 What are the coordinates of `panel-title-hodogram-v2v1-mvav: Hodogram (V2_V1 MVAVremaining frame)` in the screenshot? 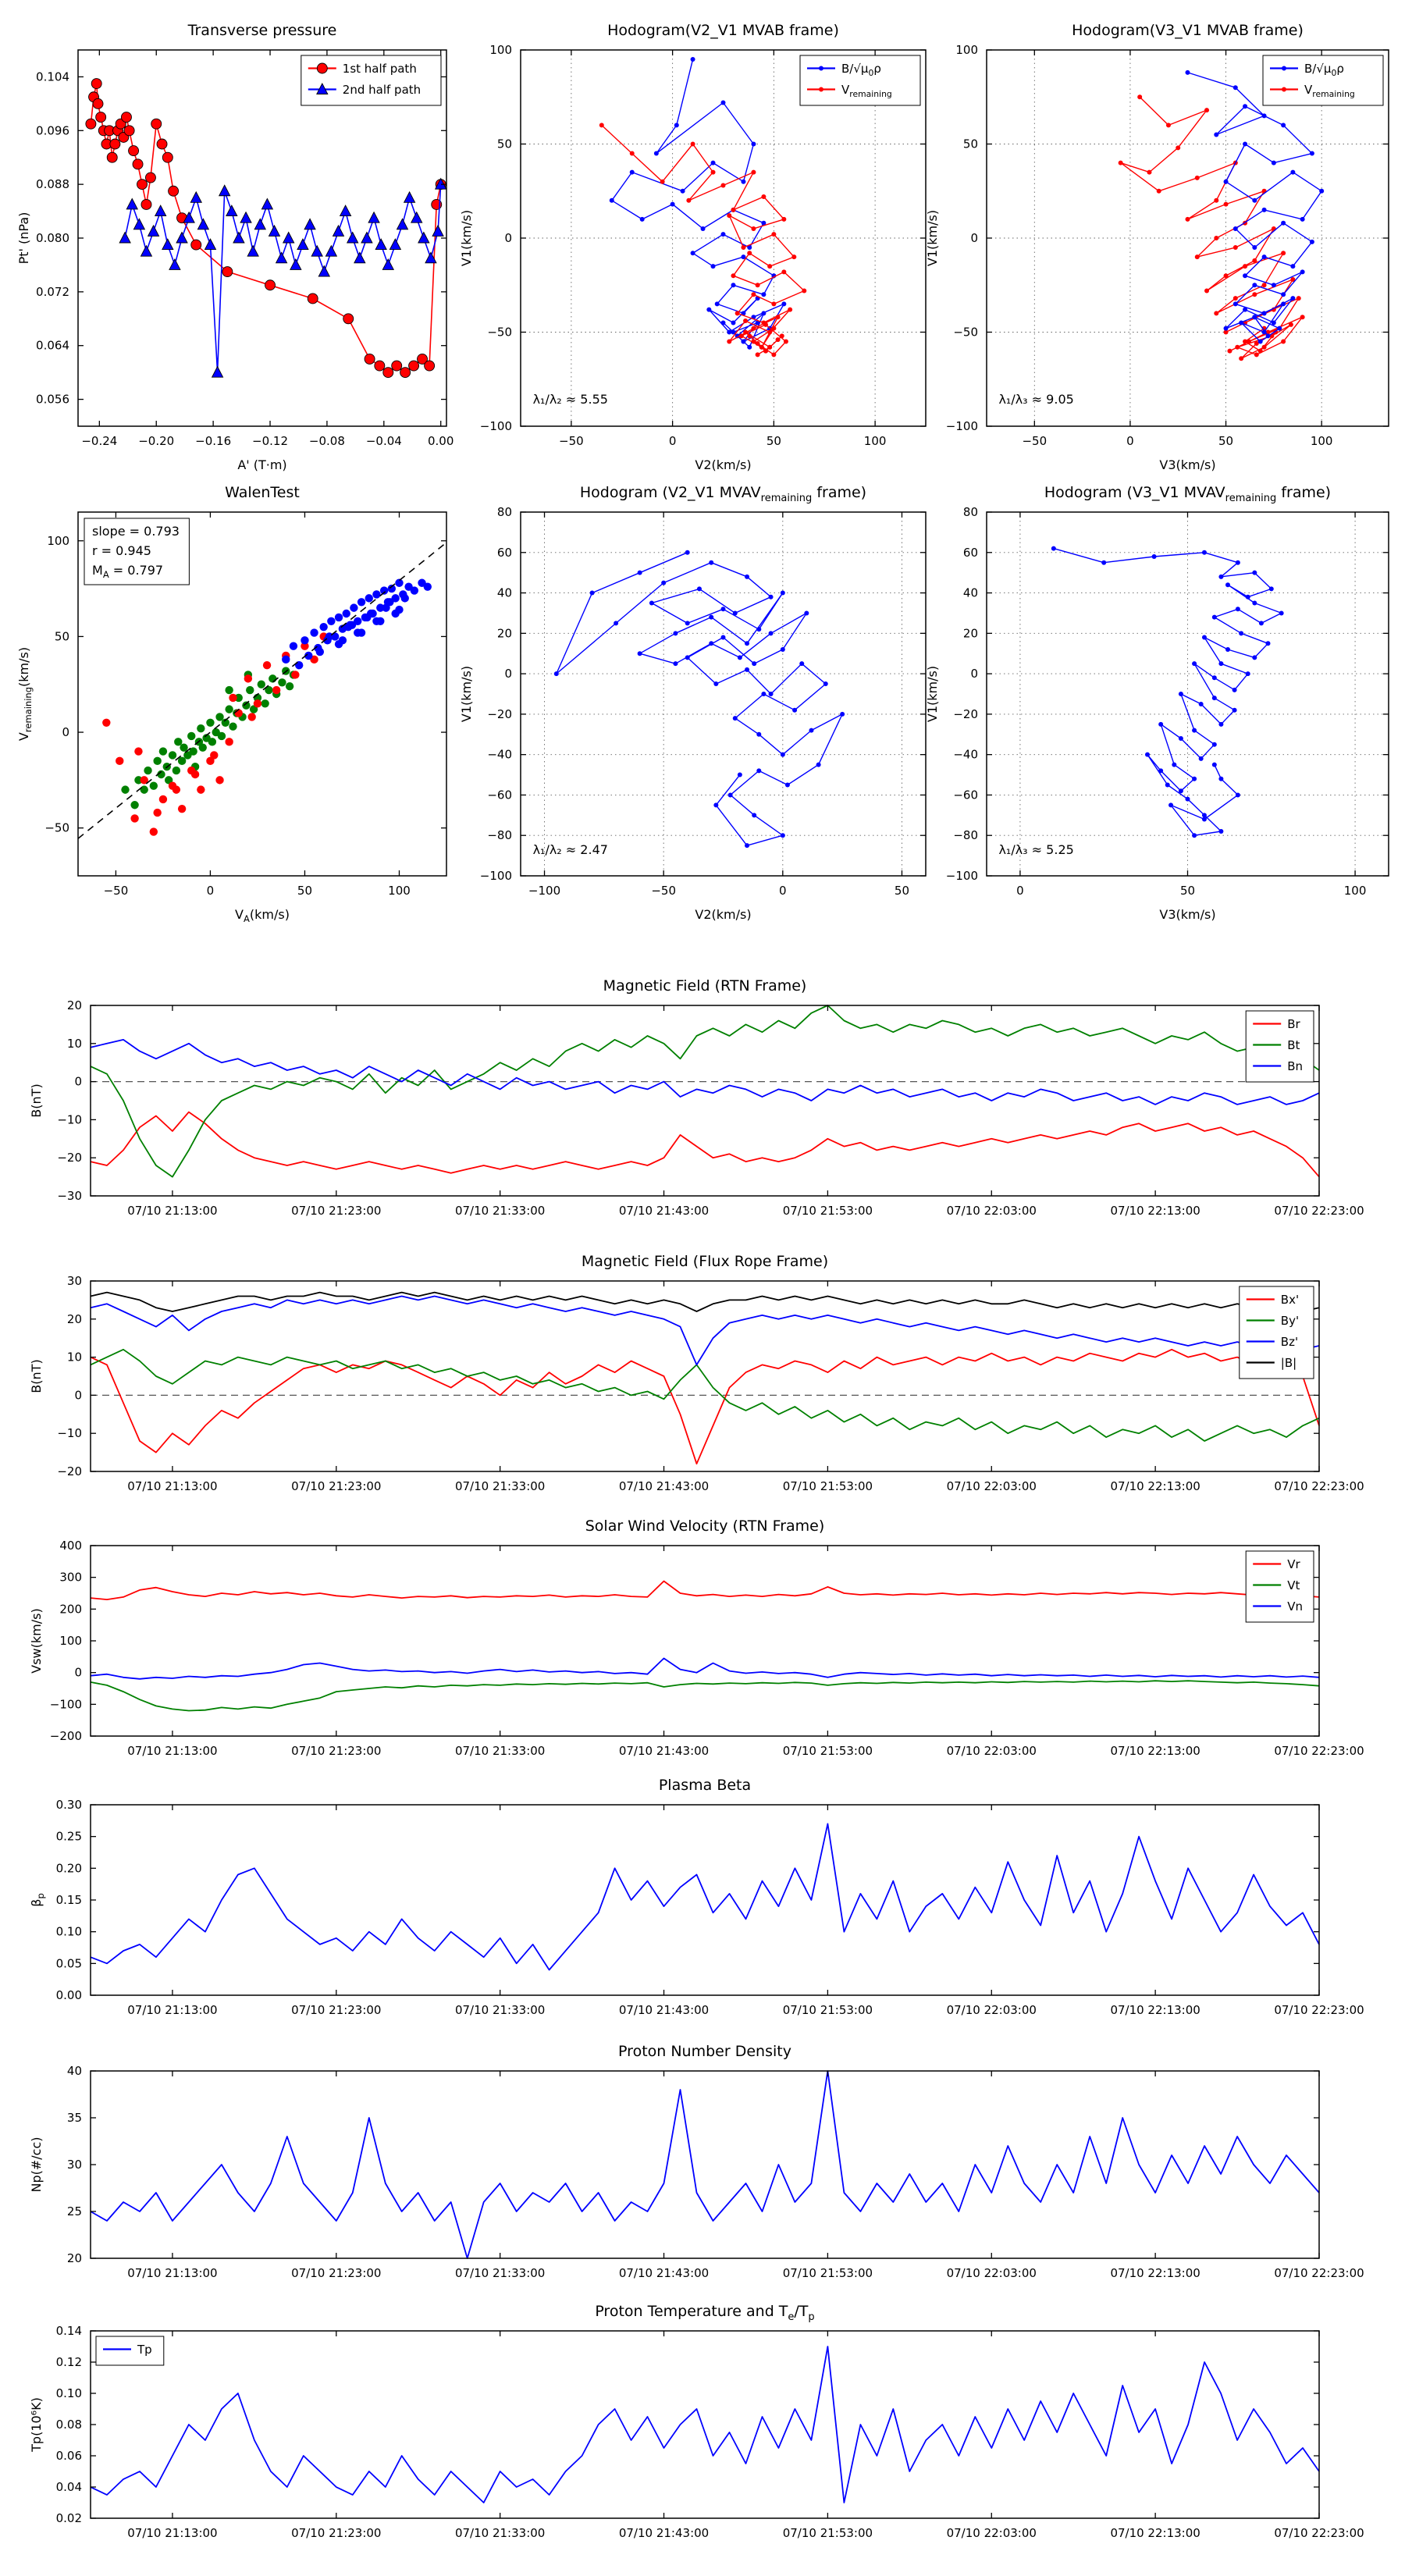 It's located at (723, 494).